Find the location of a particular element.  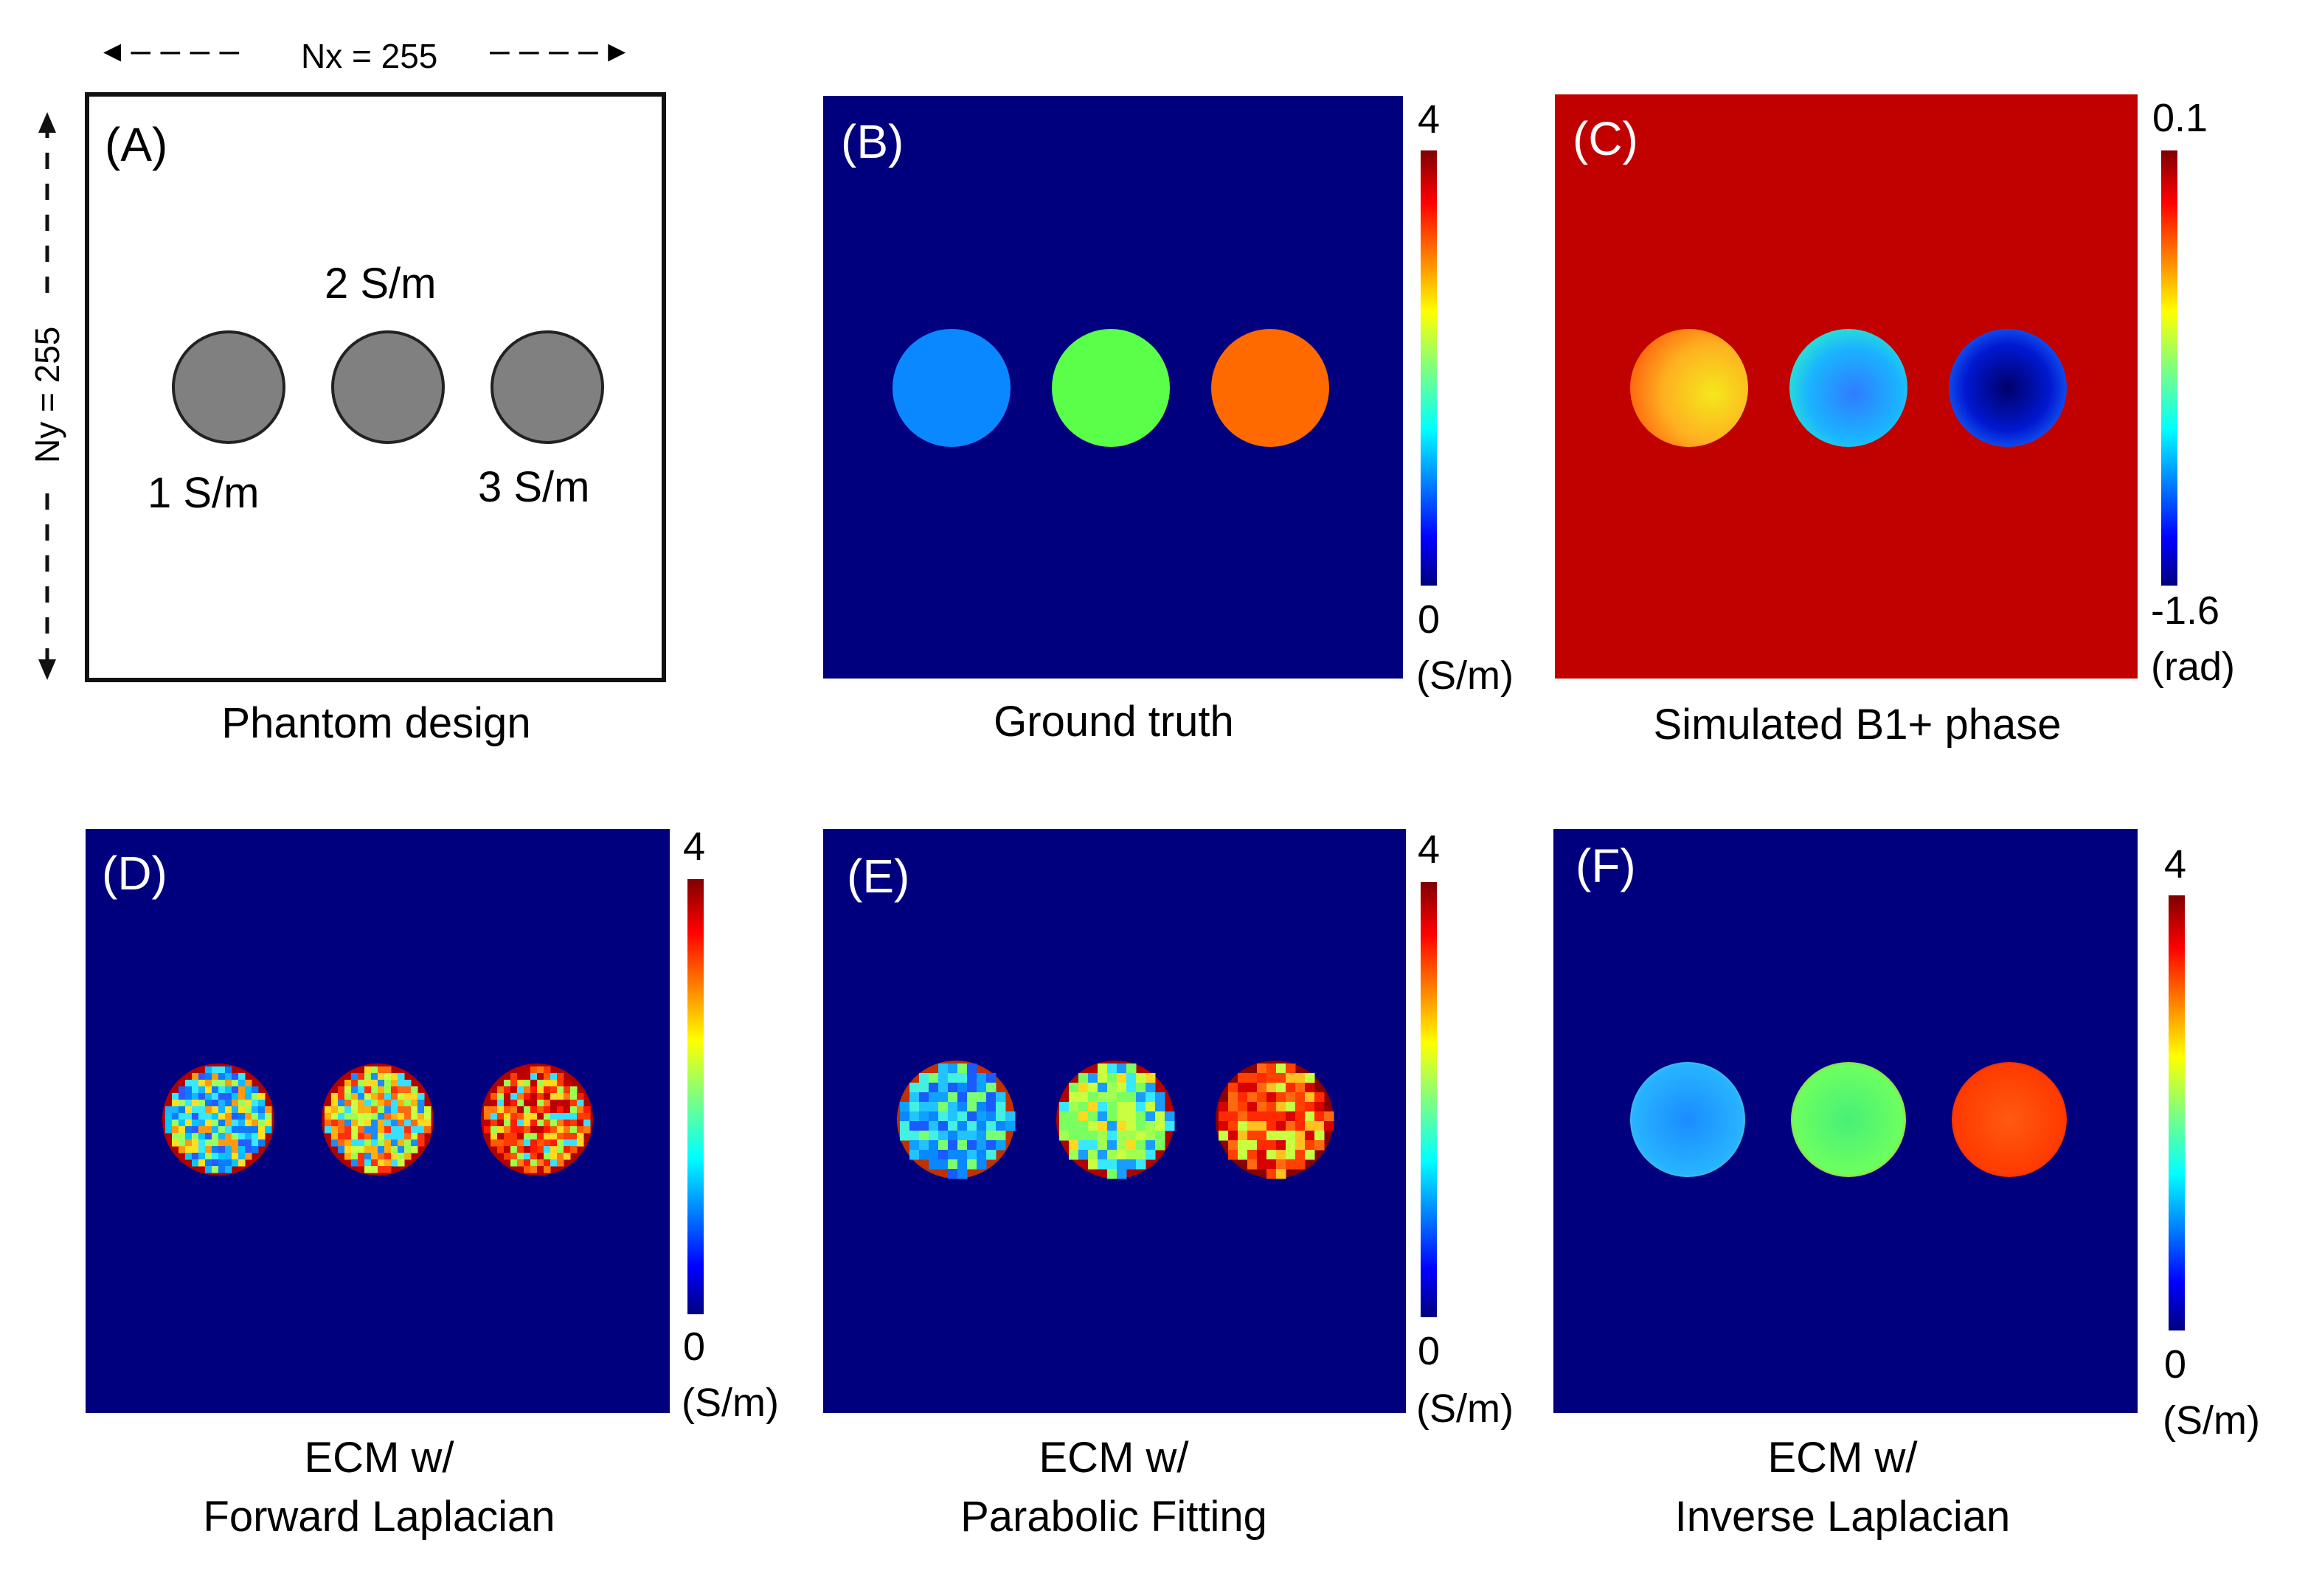

colorbar-d-max: 4 is located at coordinates (694, 847).